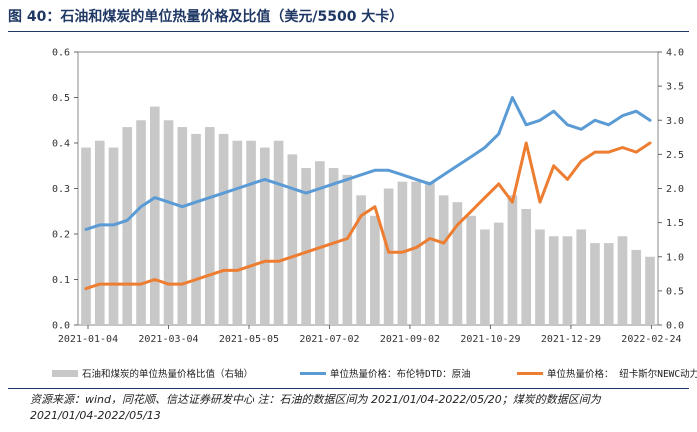 The image size is (697, 432). What do you see at coordinates (249, 339) in the screenshot?
I see `x-tick-label: 2021-05-05` at bounding box center [249, 339].